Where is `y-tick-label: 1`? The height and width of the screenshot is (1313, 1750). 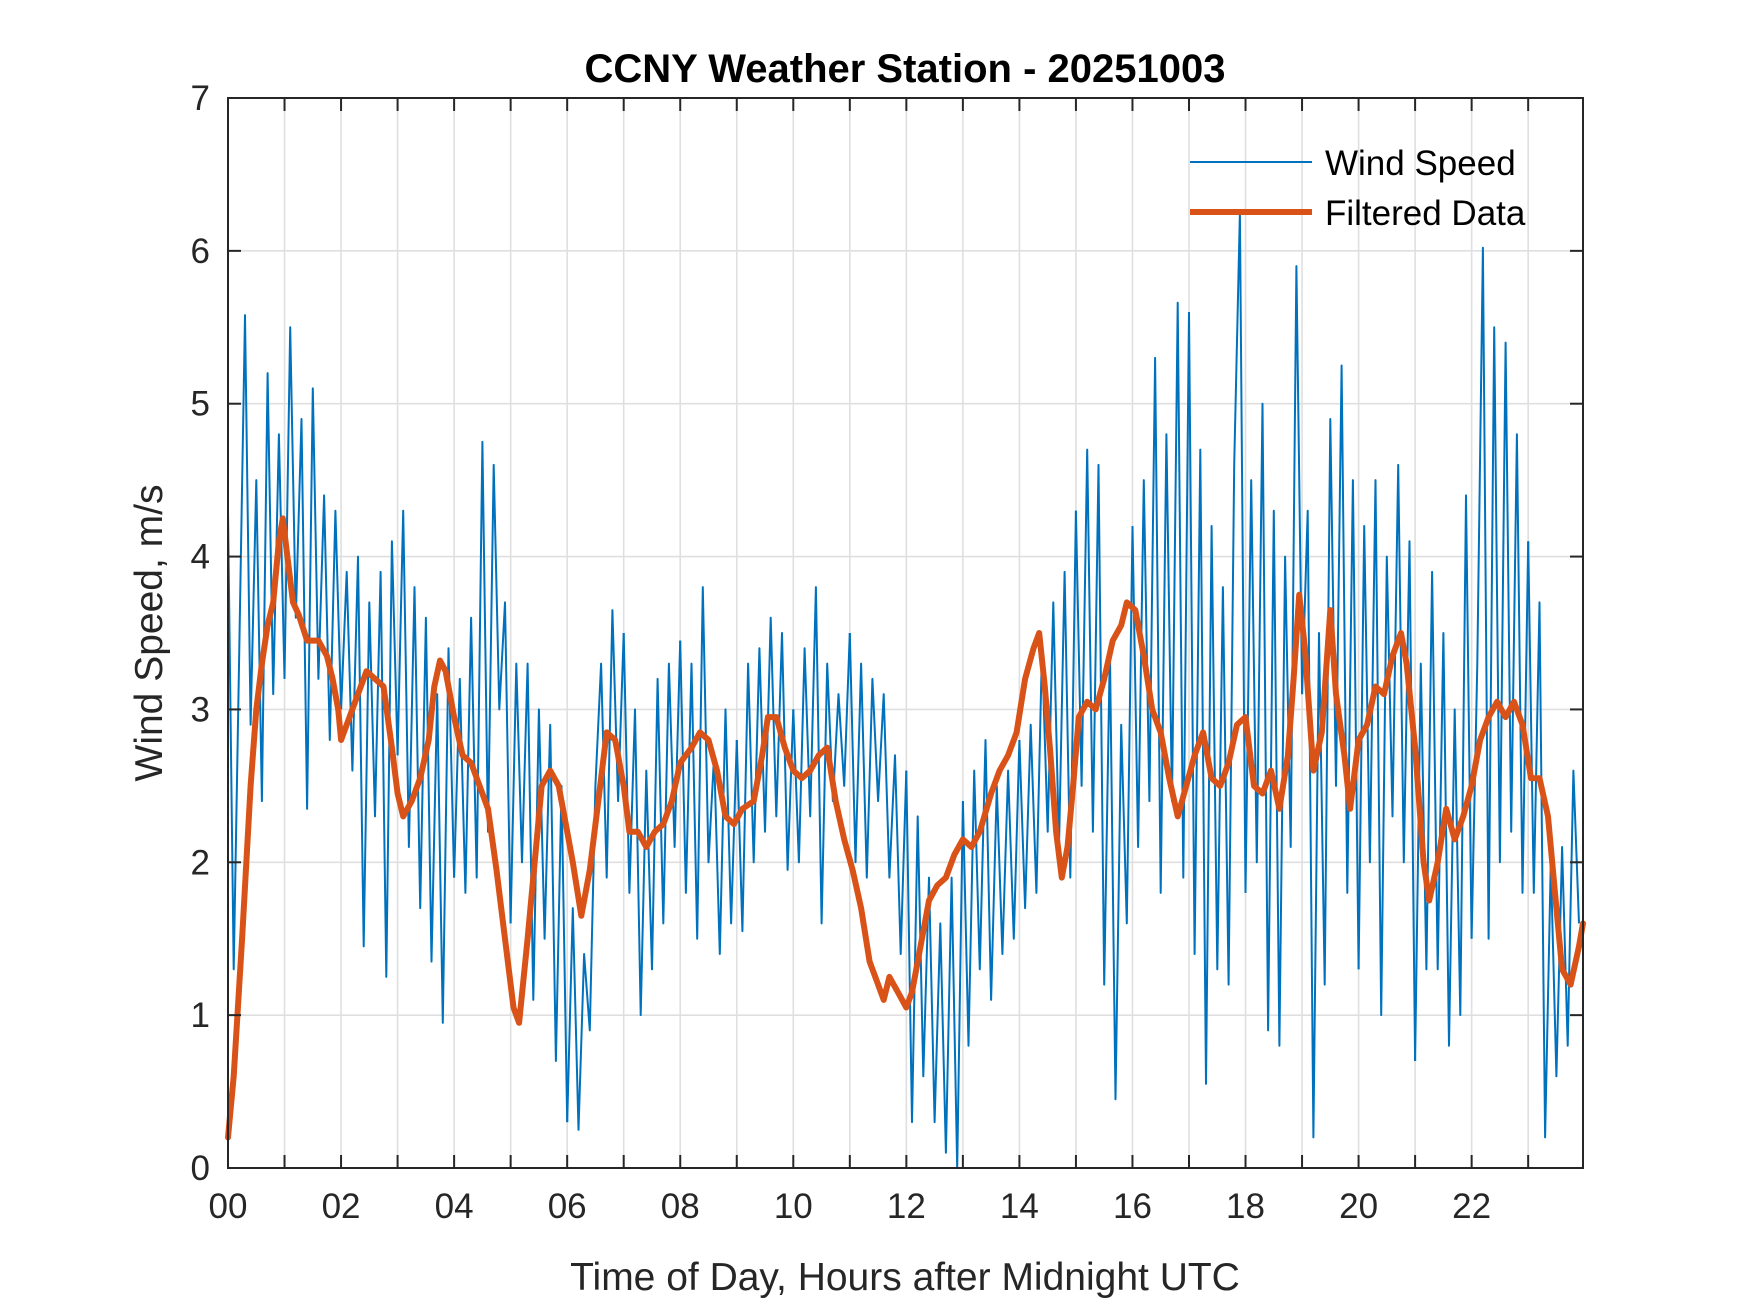
y-tick-label: 1 is located at coordinates (200, 1015).